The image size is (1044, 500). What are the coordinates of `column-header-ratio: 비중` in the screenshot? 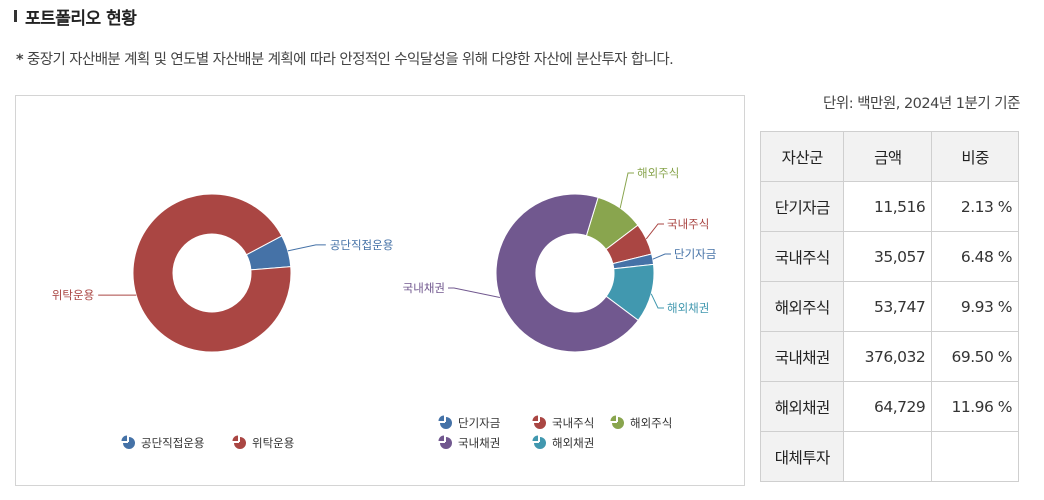 It's located at (975, 156).